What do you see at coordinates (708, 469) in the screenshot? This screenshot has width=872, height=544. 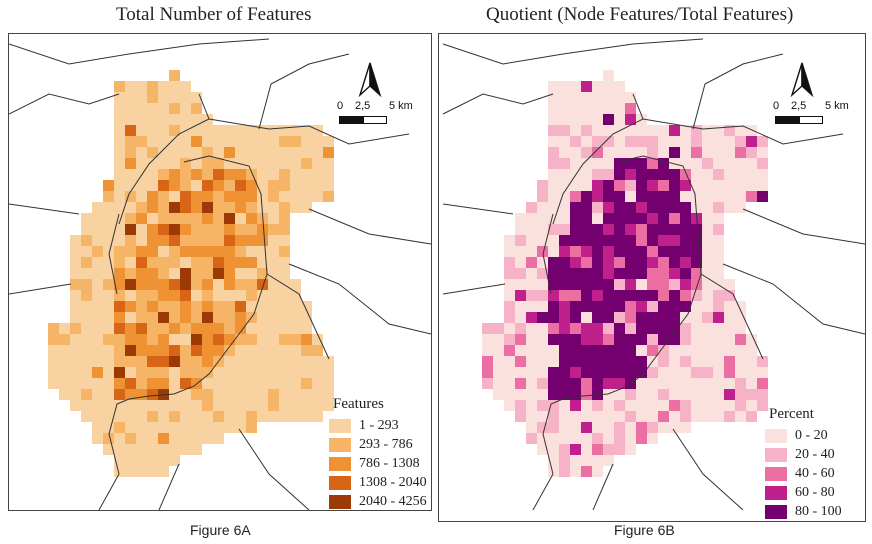 I see `boundary-line` at bounding box center [708, 469].